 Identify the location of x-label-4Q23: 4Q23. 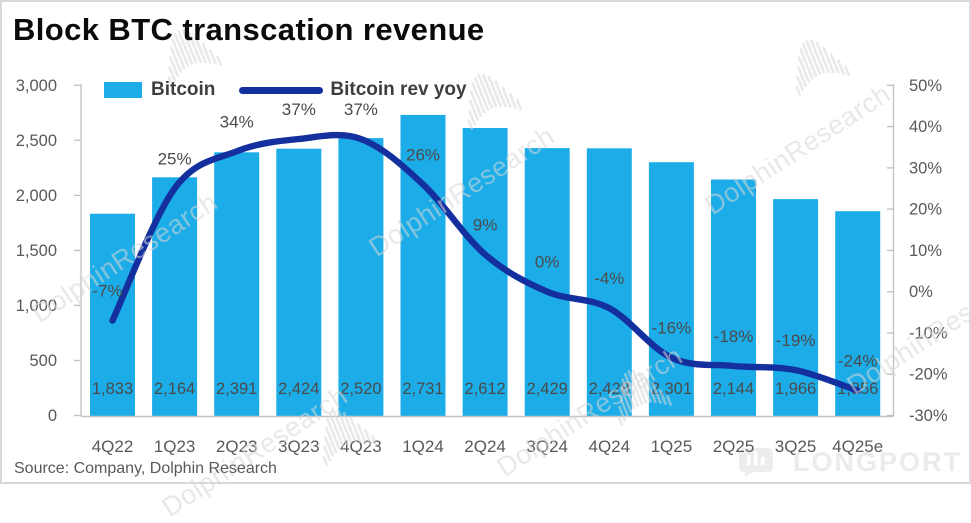
(361, 446).